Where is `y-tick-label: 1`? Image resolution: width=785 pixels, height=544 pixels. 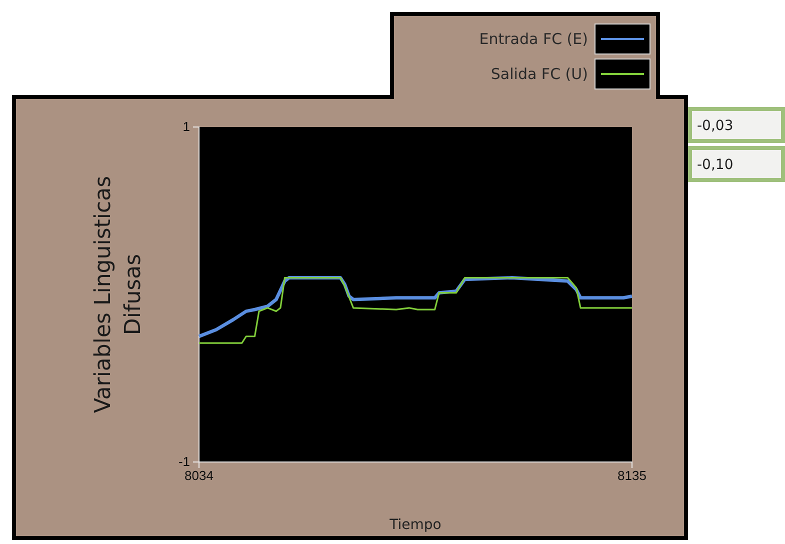
y-tick-label: 1 is located at coordinates (186, 126).